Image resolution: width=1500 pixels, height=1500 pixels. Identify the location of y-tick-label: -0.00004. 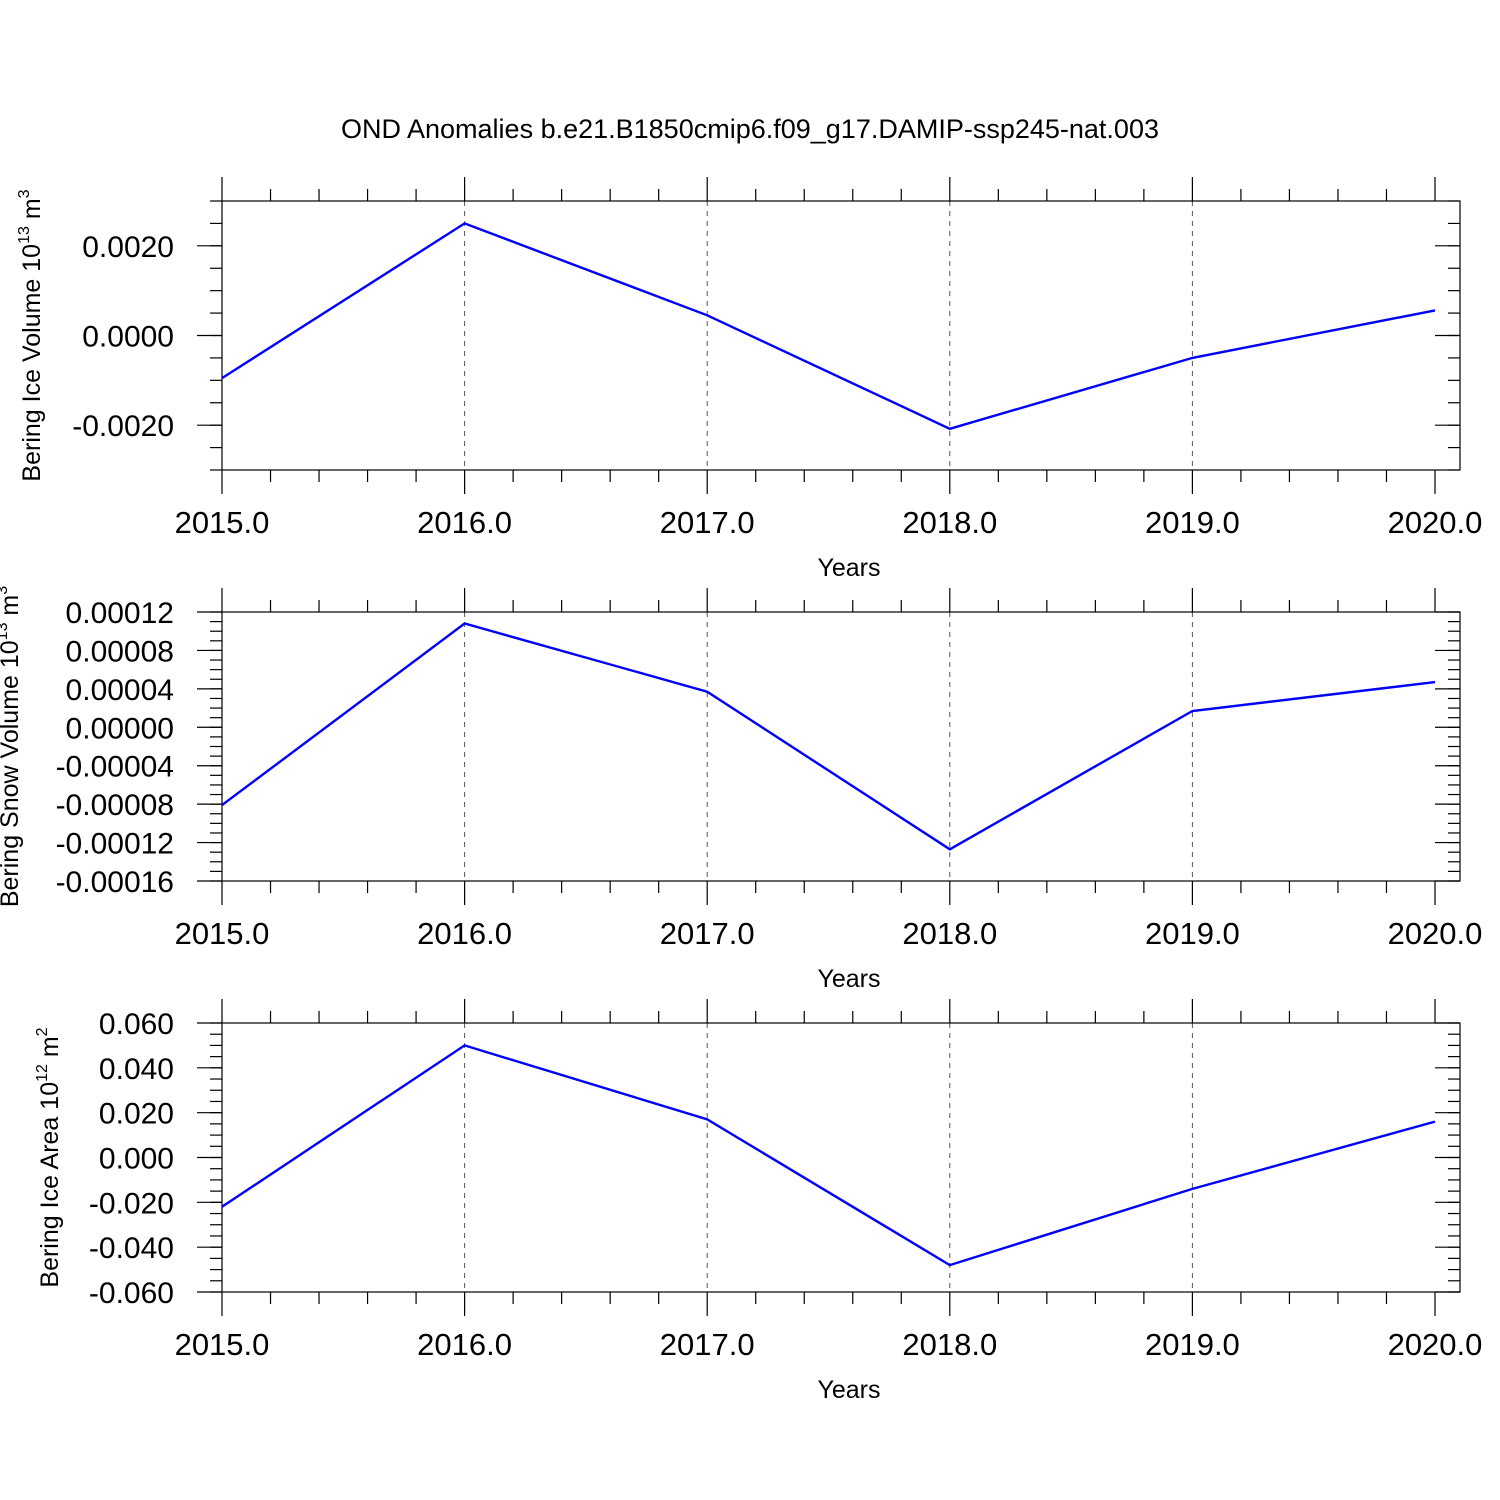
(115, 767).